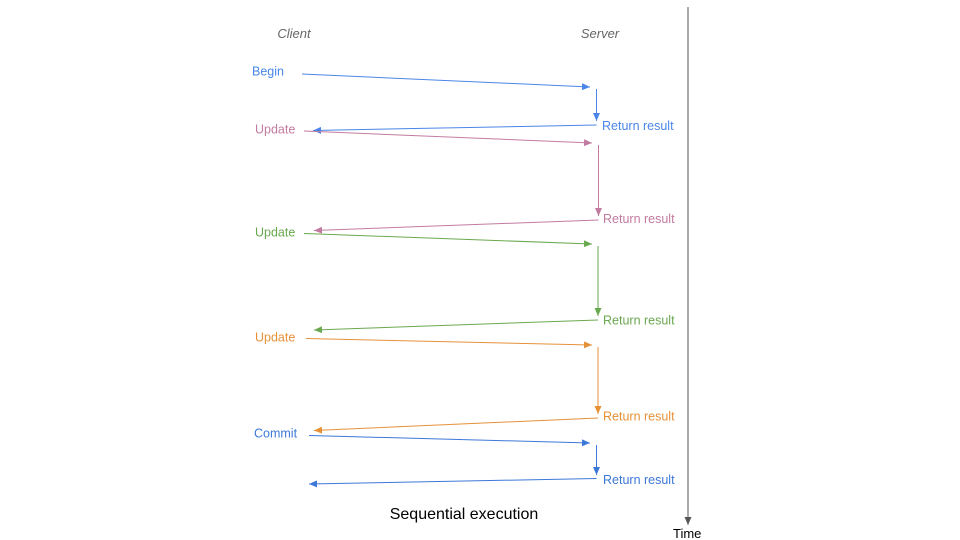 Image resolution: width=960 pixels, height=540 pixels. What do you see at coordinates (456, 226) in the screenshot?
I see `update1-return-line` at bounding box center [456, 226].